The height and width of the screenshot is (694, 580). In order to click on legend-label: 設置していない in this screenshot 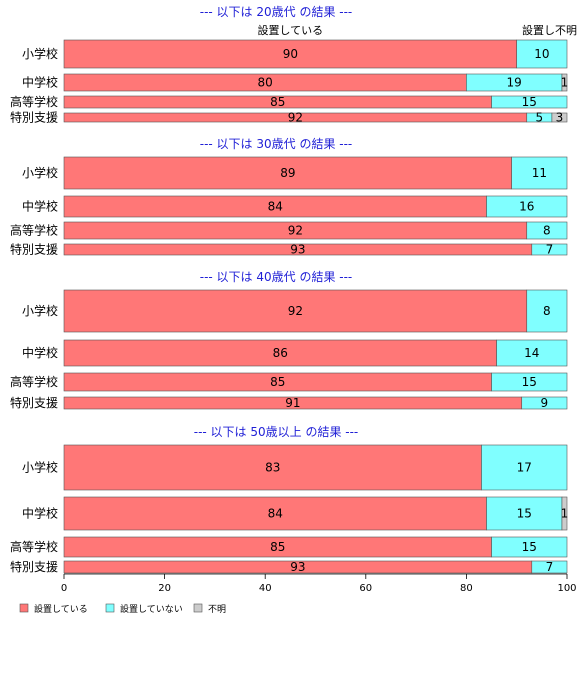, I will do `click(151, 609)`.